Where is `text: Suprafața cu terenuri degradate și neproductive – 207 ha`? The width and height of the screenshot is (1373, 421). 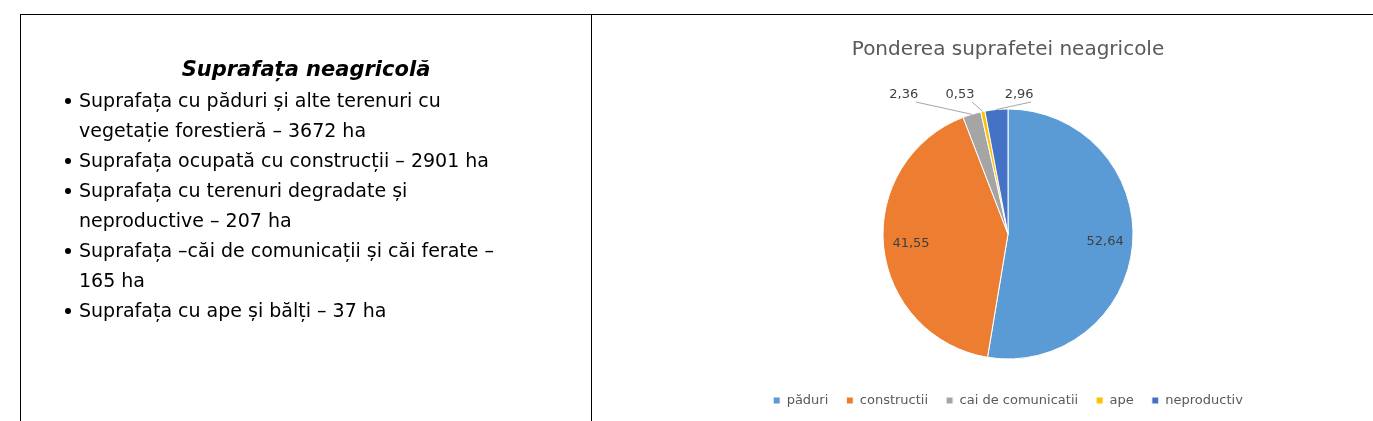 text: Suprafața cu terenuri degradate și neproductive – 207 ha is located at coordinates (244, 205).